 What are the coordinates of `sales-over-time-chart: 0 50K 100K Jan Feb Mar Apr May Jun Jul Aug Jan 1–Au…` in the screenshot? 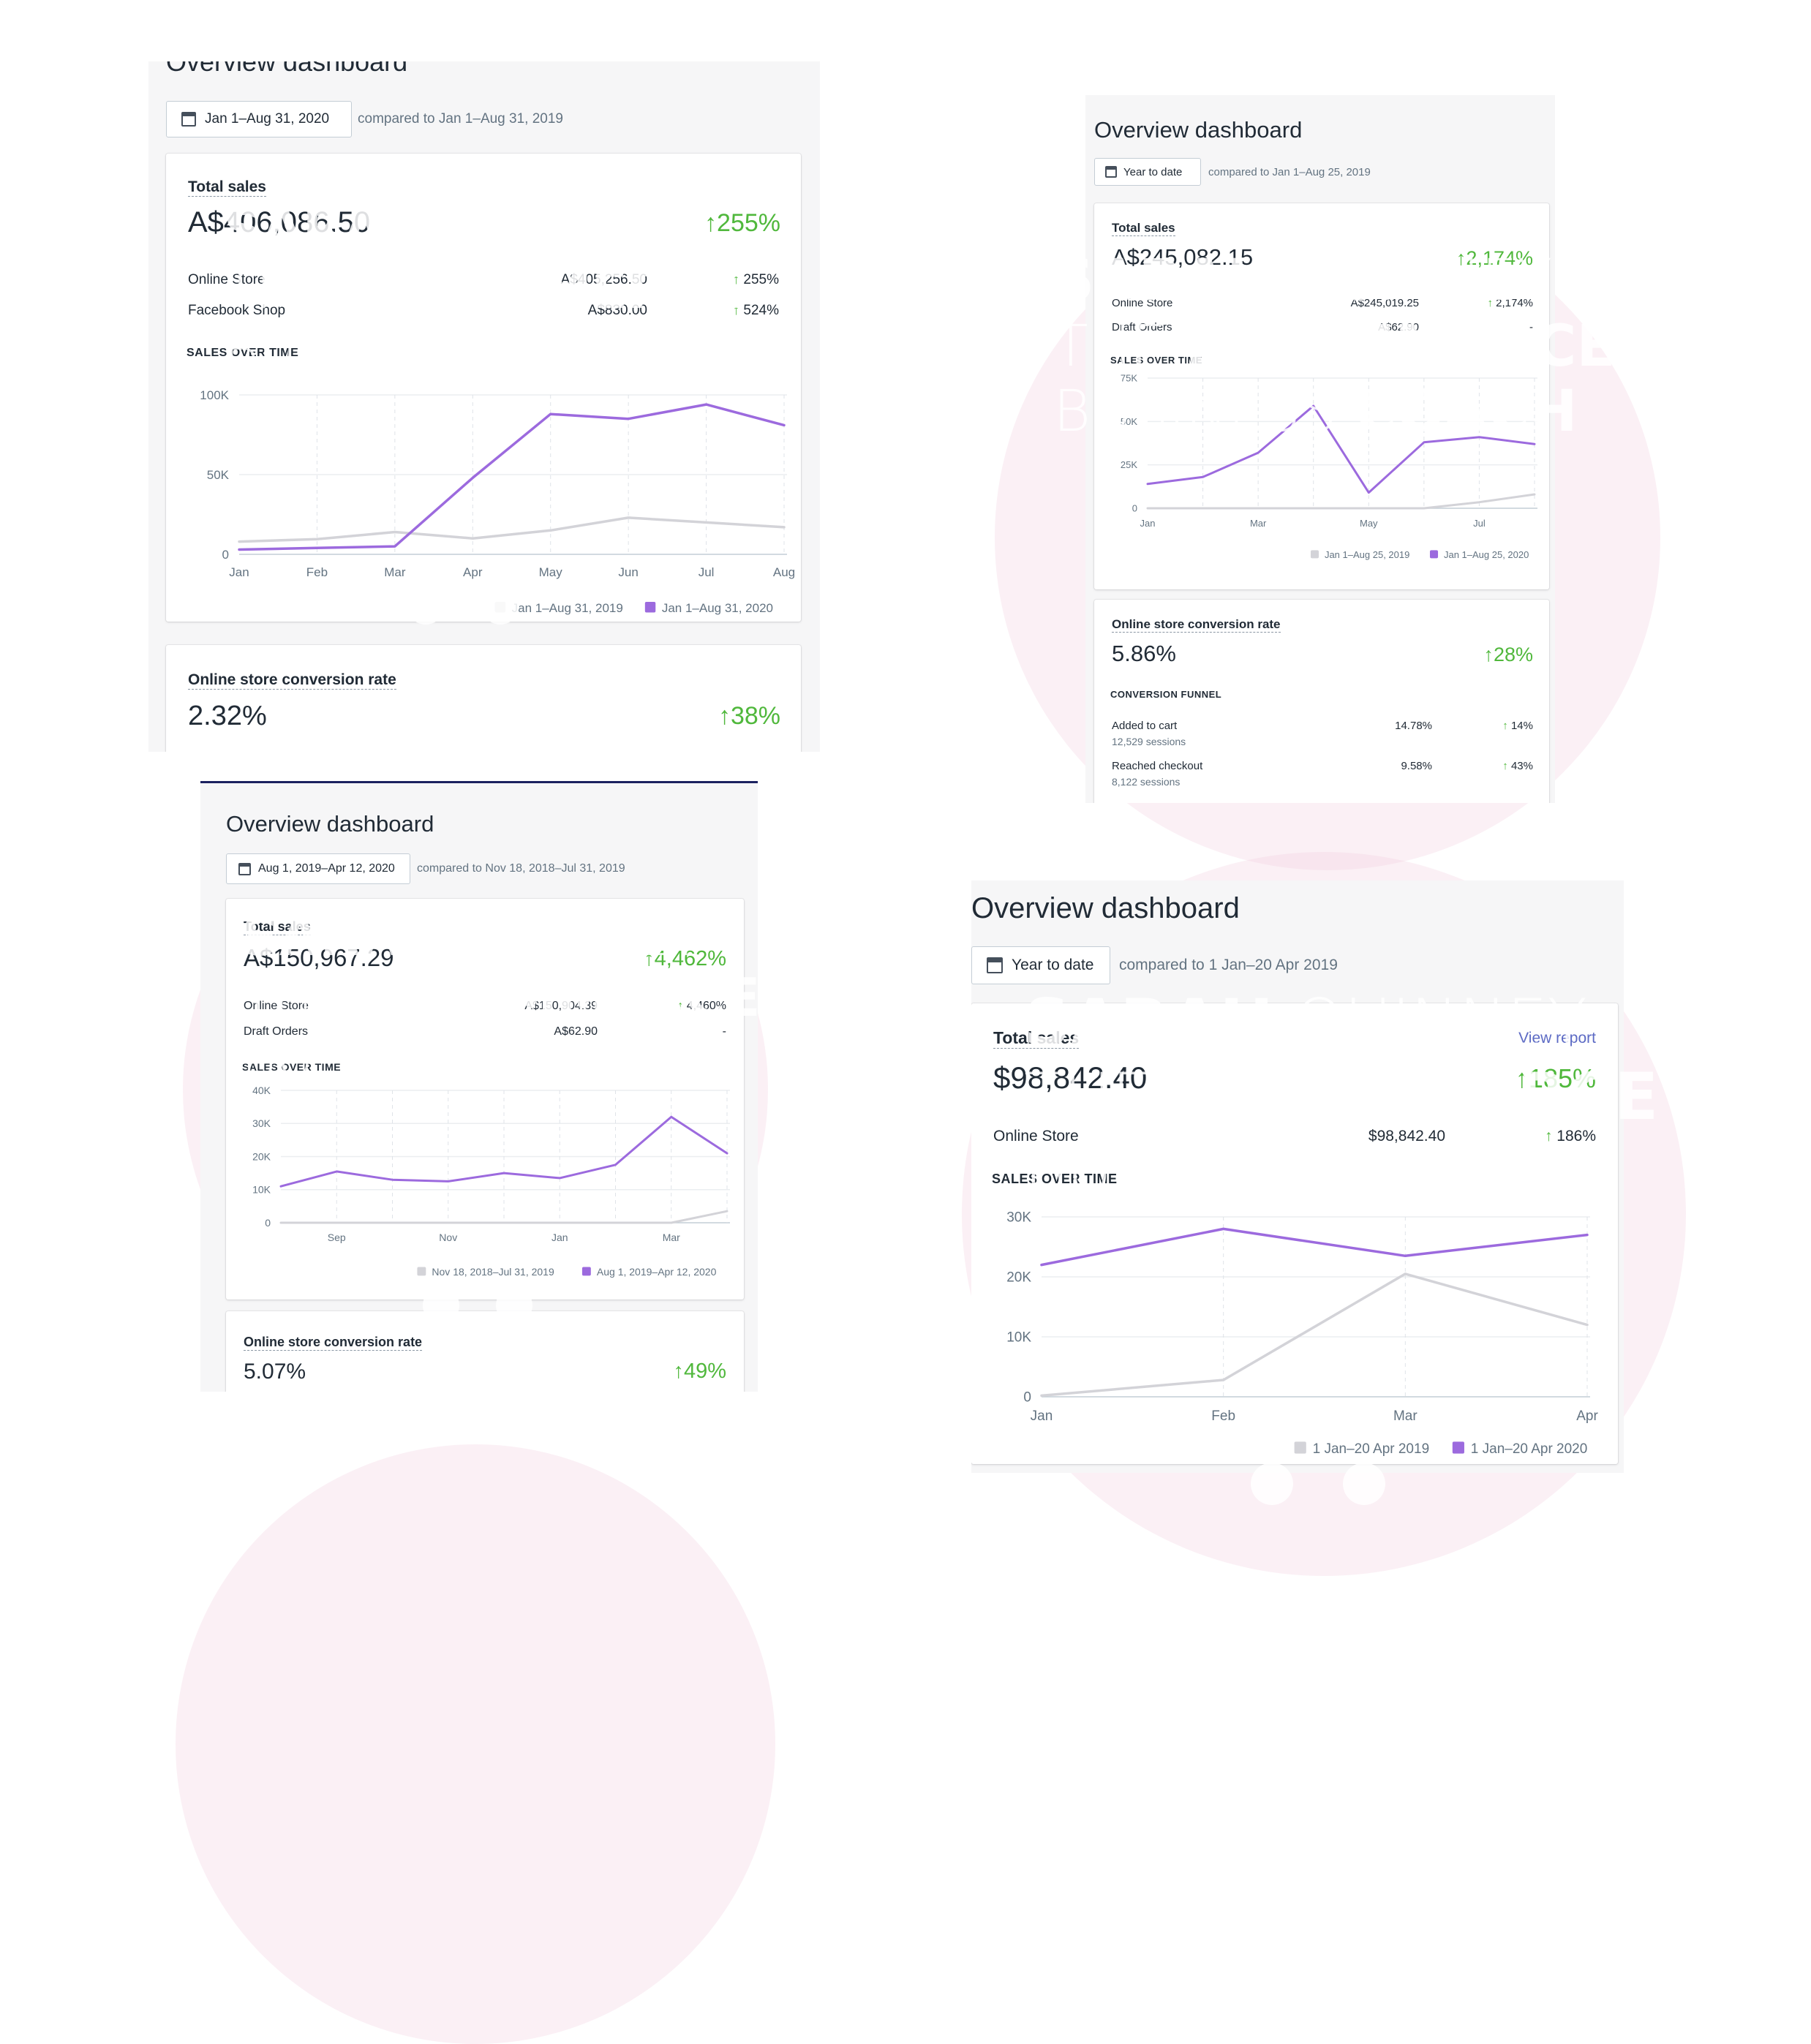 It's located at (498, 501).